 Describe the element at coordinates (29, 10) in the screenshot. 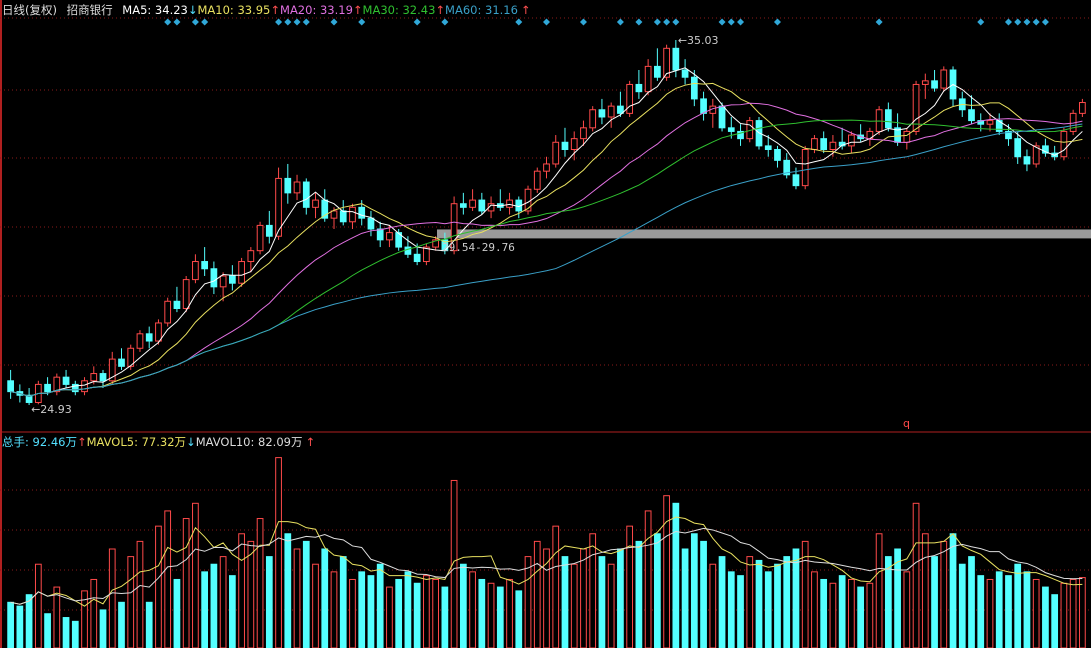

I see `period-label: 日线(复权)` at that location.